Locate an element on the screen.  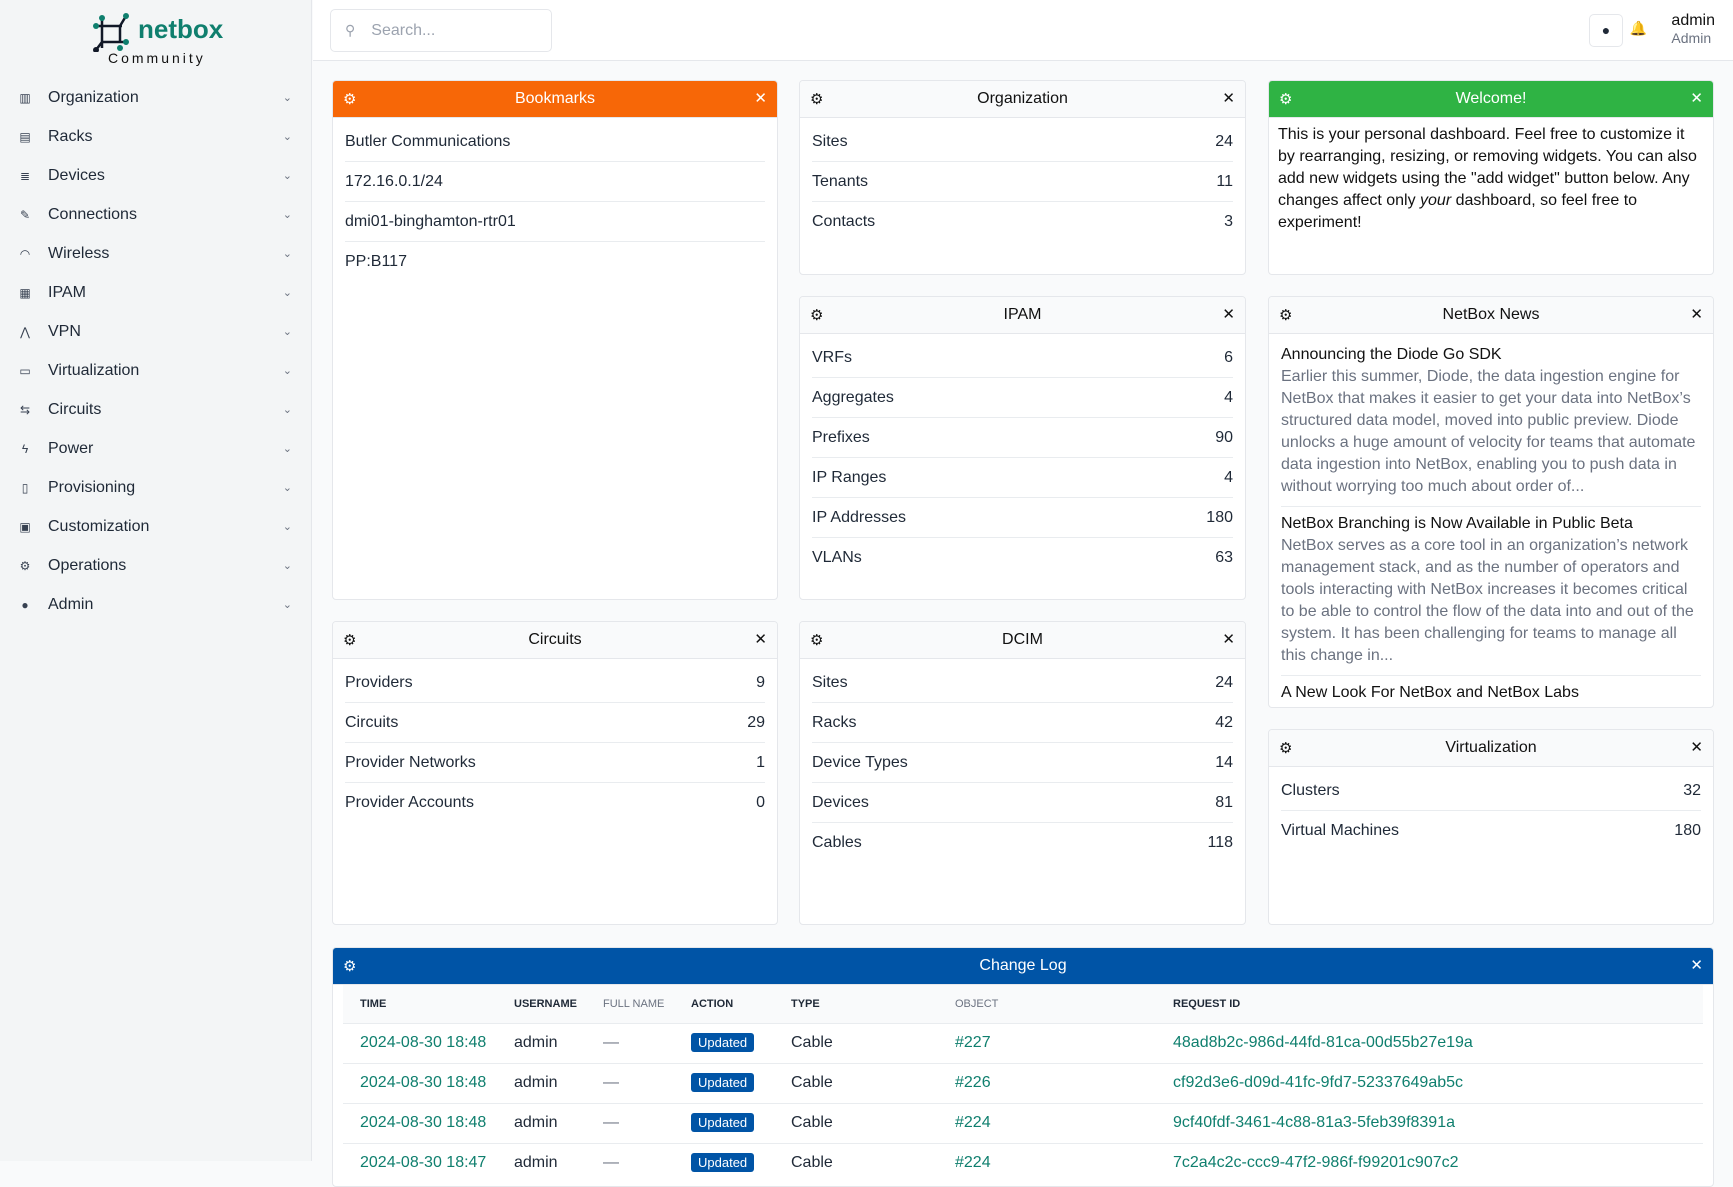
sidebar-item-ipam: ▦ IPAM ⌄ is located at coordinates (156, 292).